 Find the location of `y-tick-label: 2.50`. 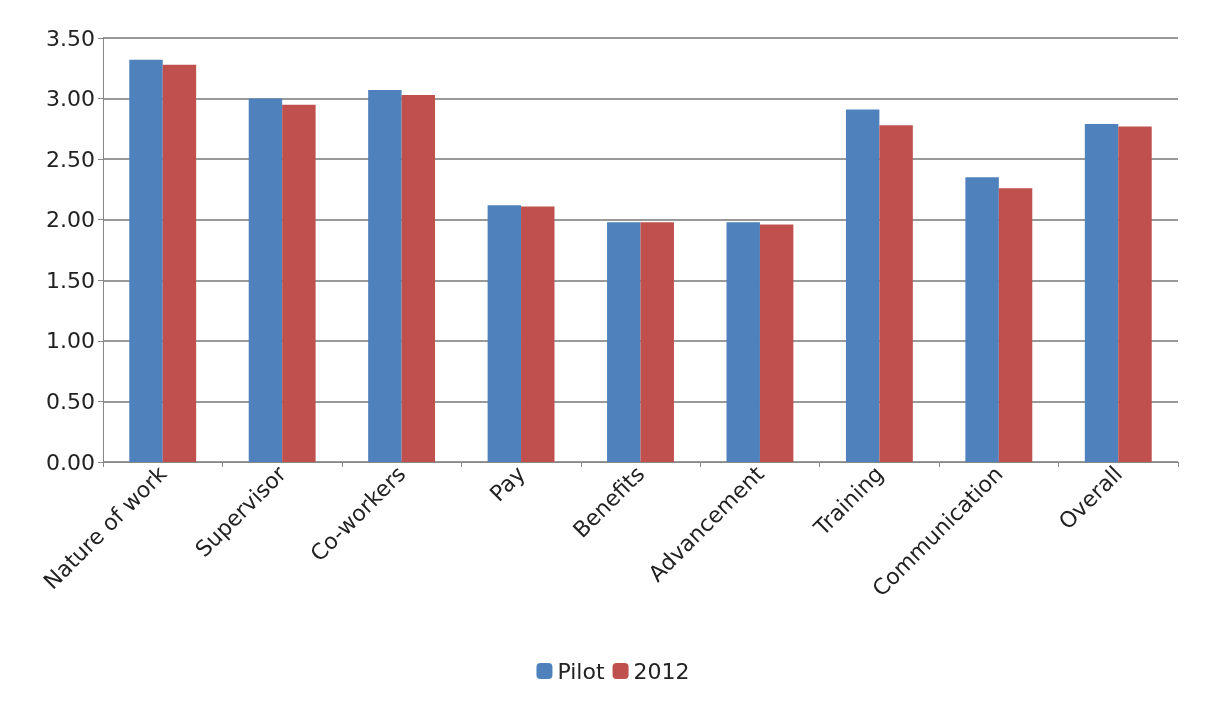

y-tick-label: 2.50 is located at coordinates (70, 159).